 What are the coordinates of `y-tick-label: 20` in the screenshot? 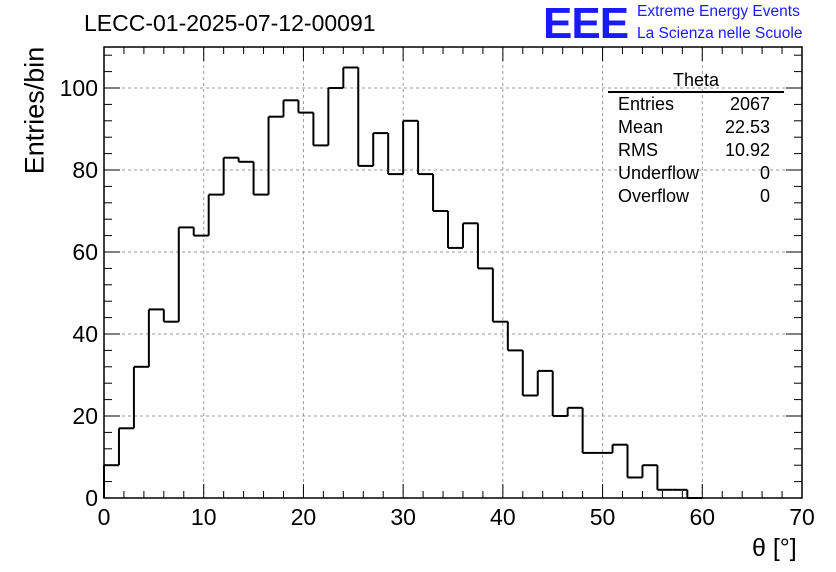 It's located at (85, 416).